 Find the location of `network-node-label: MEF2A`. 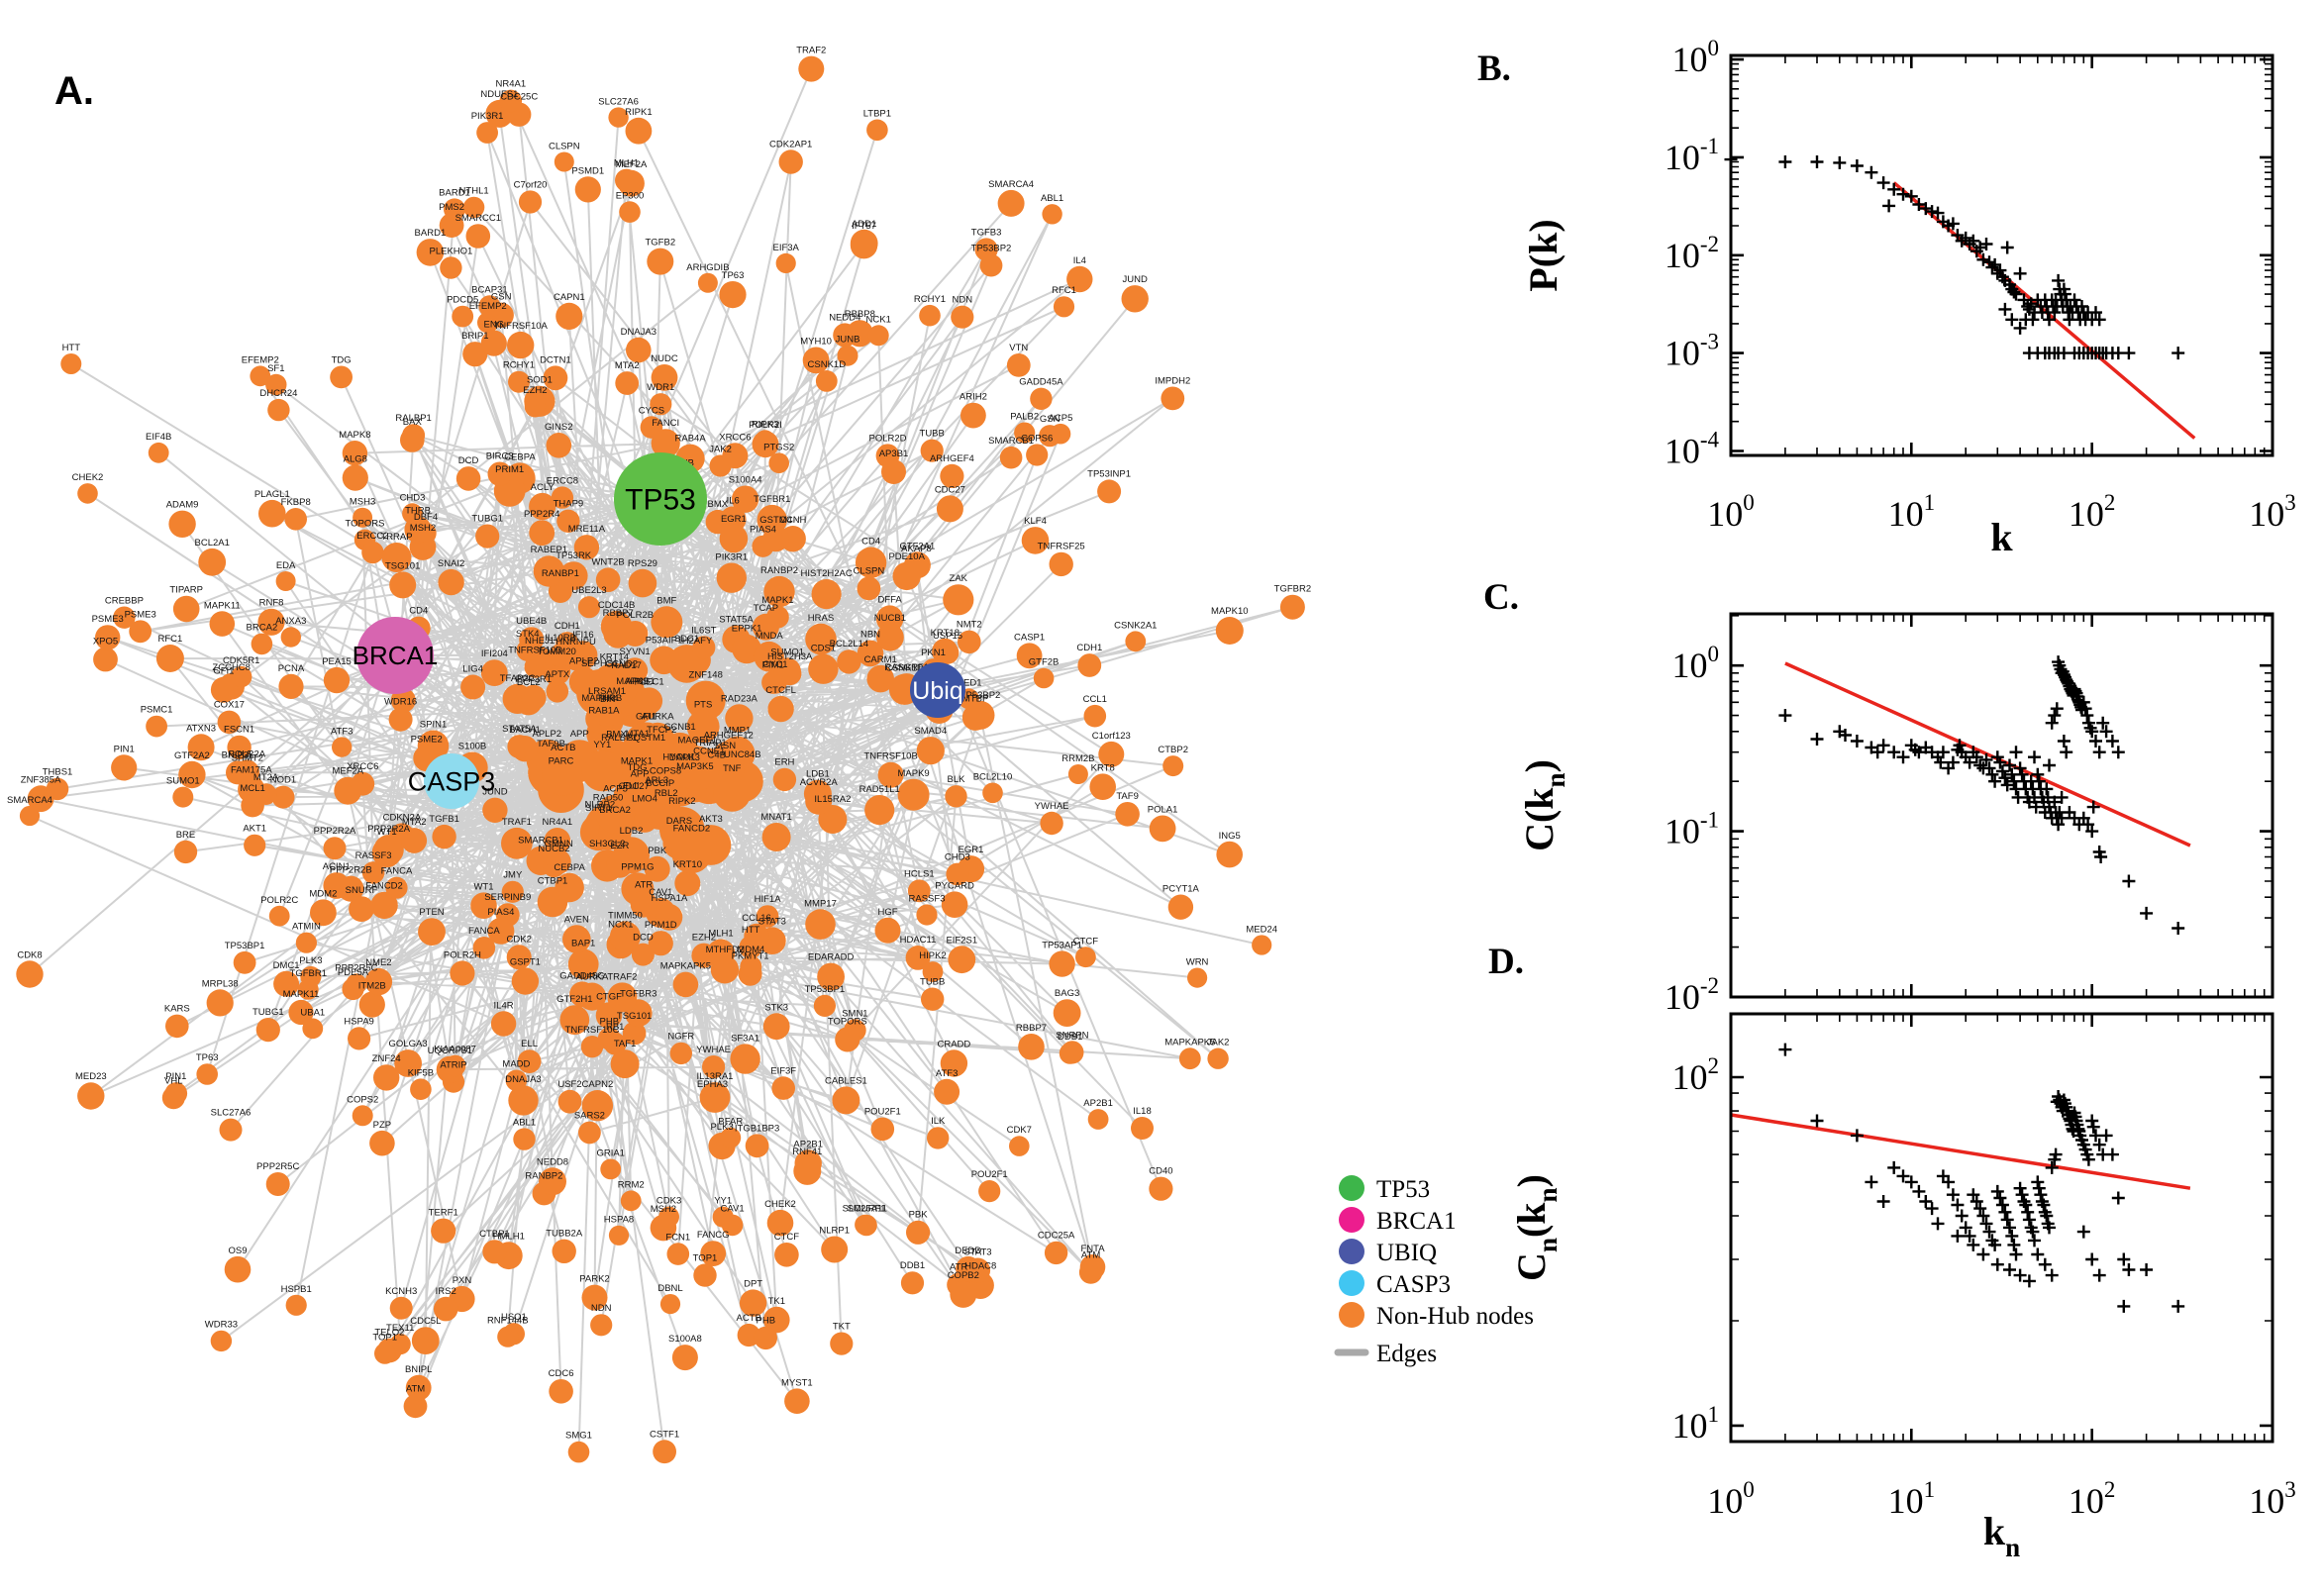

network-node-label: MEF2A is located at coordinates (347, 771).